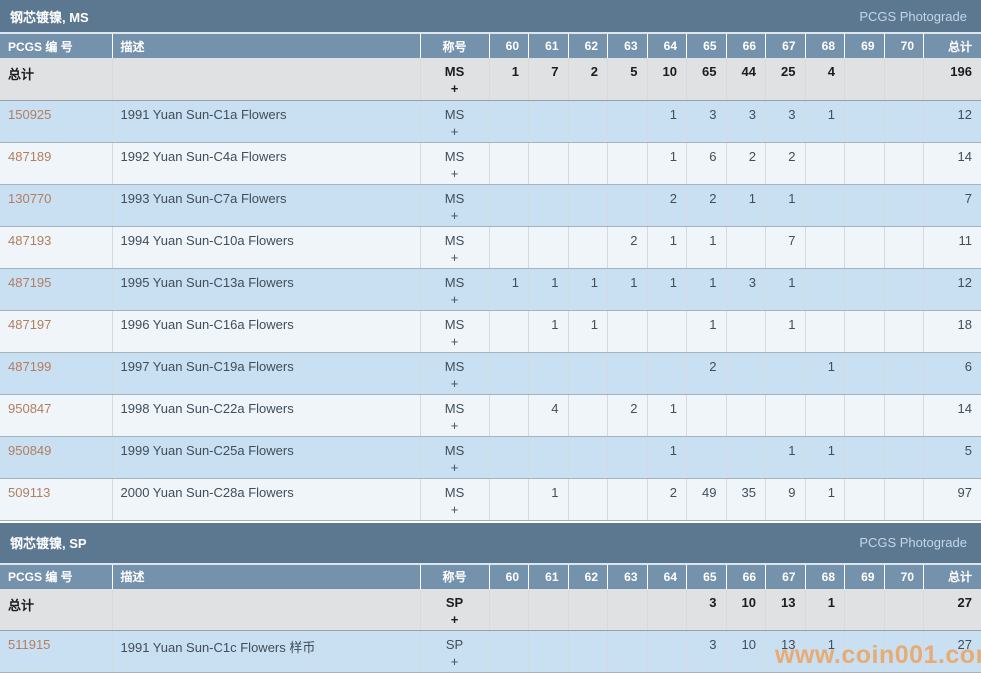  I want to click on pcgs-number-link: 487199, so click(30, 366).